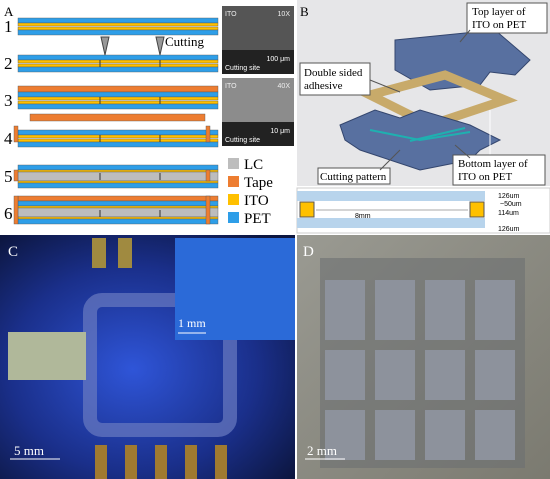  What do you see at coordinates (323, 86) in the screenshot?
I see `callout: adhesive` at bounding box center [323, 86].